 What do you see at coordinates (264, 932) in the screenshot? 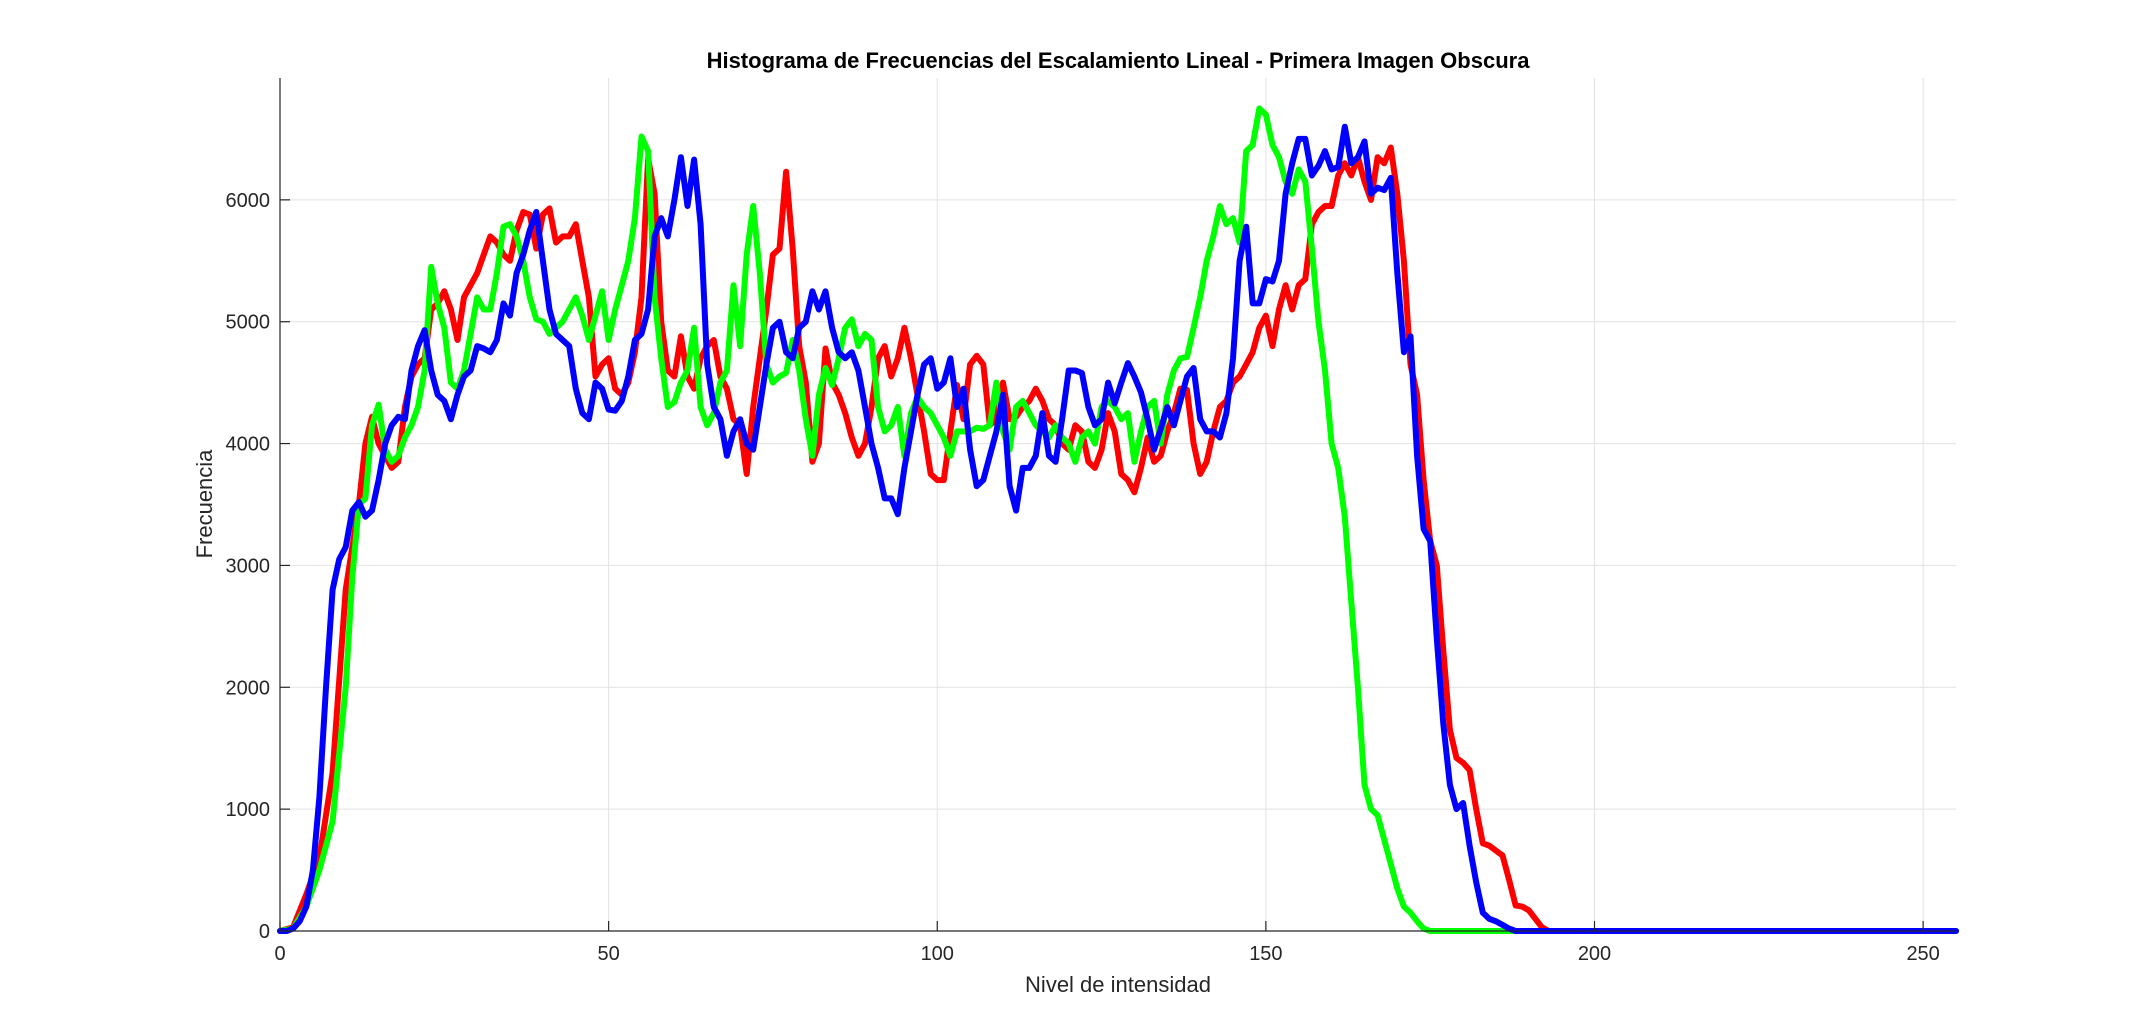
I see `y-tick-label: 0` at bounding box center [264, 932].